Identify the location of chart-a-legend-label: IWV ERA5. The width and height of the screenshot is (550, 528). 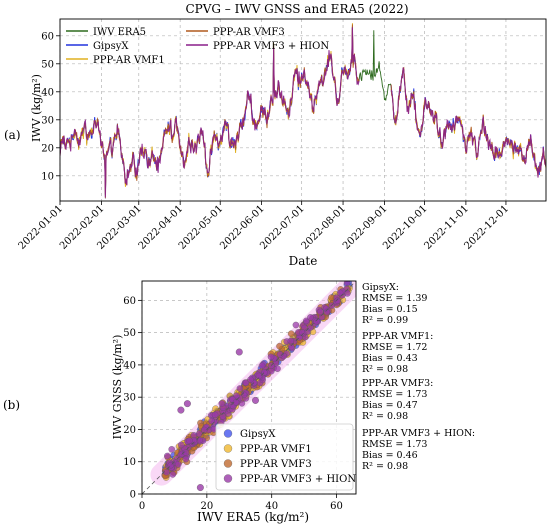
(119, 32).